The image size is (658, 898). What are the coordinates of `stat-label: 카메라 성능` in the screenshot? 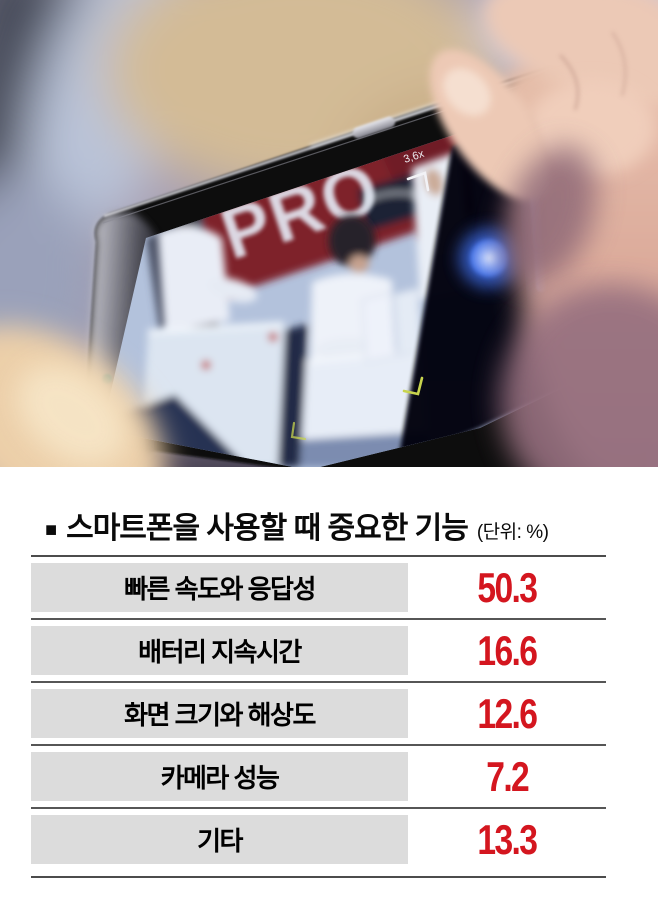 It's located at (219, 776).